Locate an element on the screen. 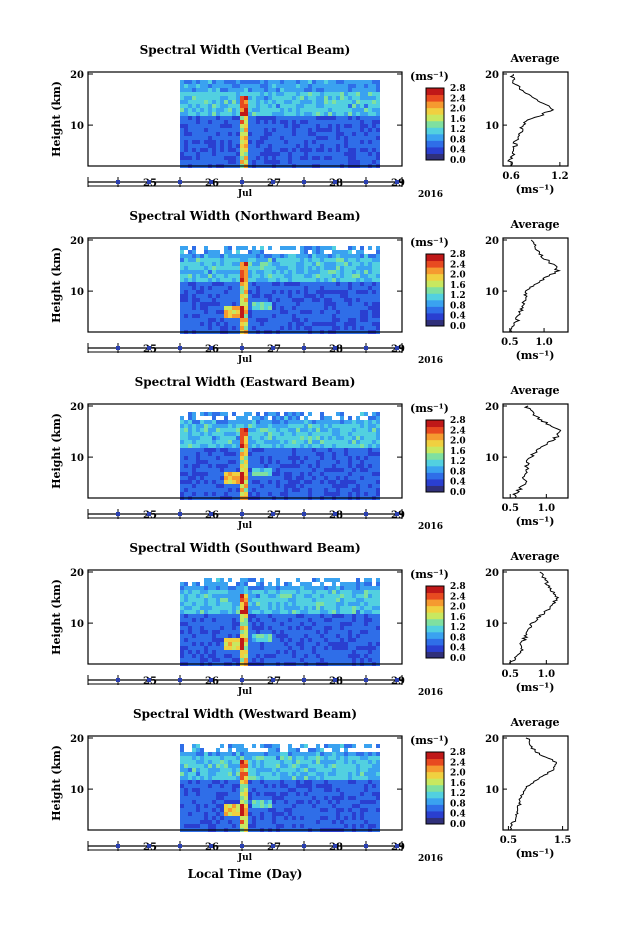 The height and width of the screenshot is (931, 621). colorbar-segment is located at coordinates (435, 137).